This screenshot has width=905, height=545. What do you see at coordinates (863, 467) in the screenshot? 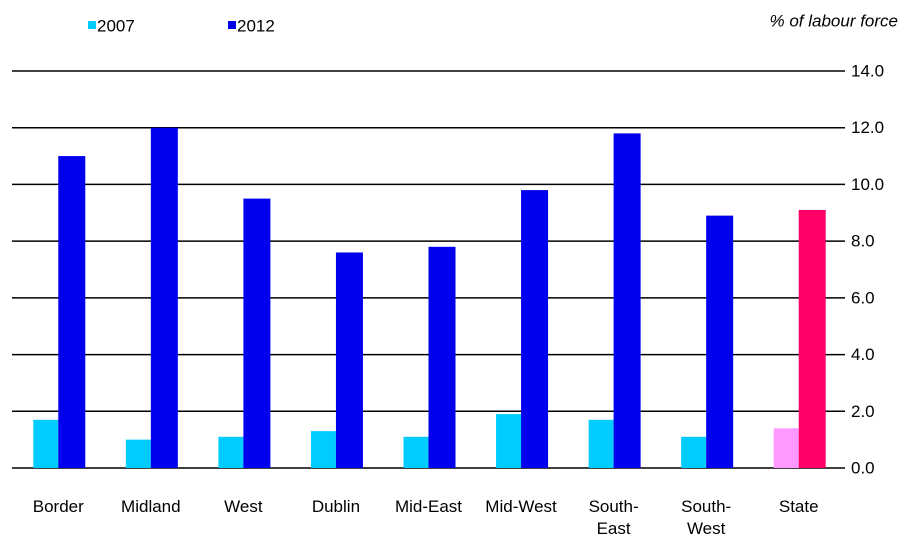
I see `y-tick-label: 0.0` at bounding box center [863, 467].